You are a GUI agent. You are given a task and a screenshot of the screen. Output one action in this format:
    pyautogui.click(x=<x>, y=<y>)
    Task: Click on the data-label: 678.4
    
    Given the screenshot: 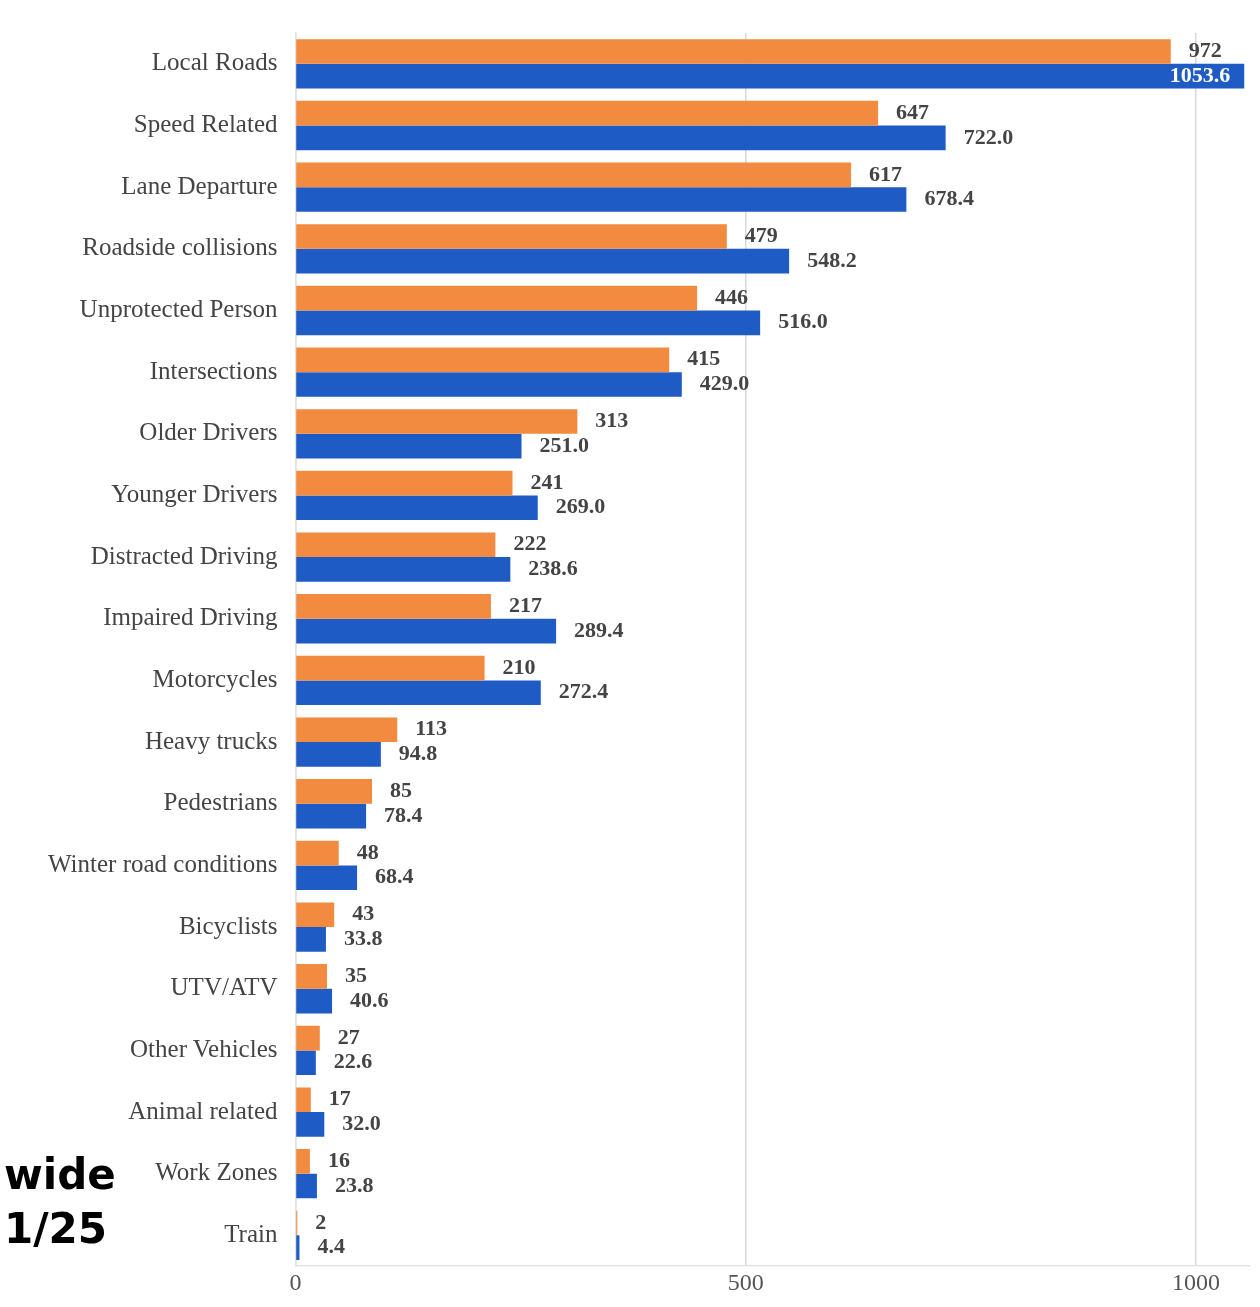 What is the action you would take?
    pyautogui.click(x=949, y=198)
    